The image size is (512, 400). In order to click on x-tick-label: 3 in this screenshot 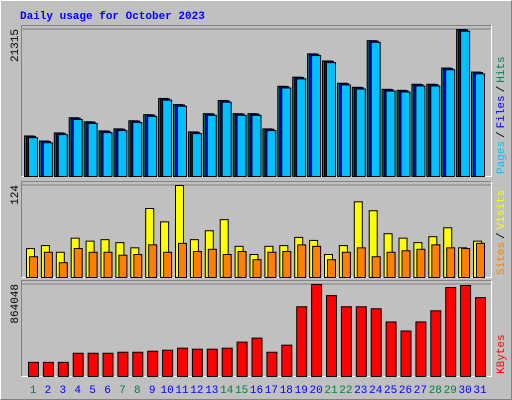, I will do `click(62, 391)`.